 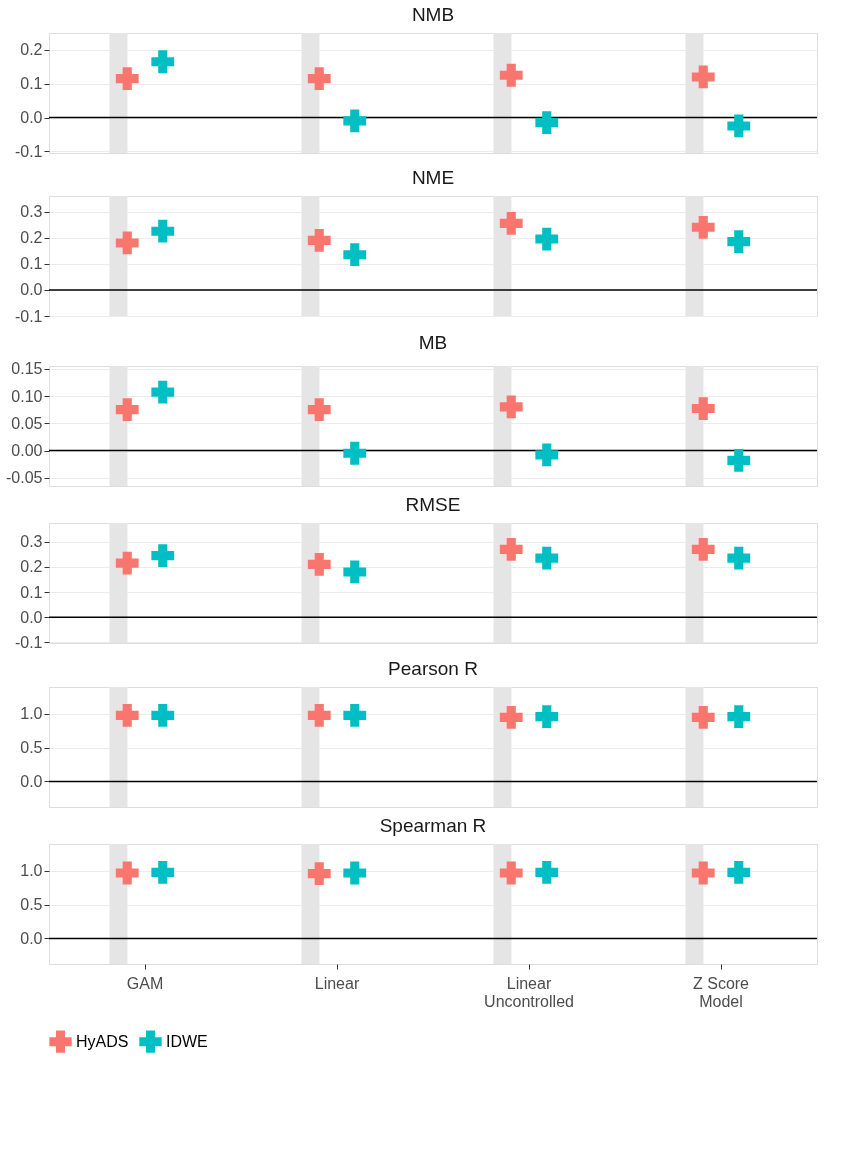 I want to click on x-tick-label: Linear, so click(x=337, y=983).